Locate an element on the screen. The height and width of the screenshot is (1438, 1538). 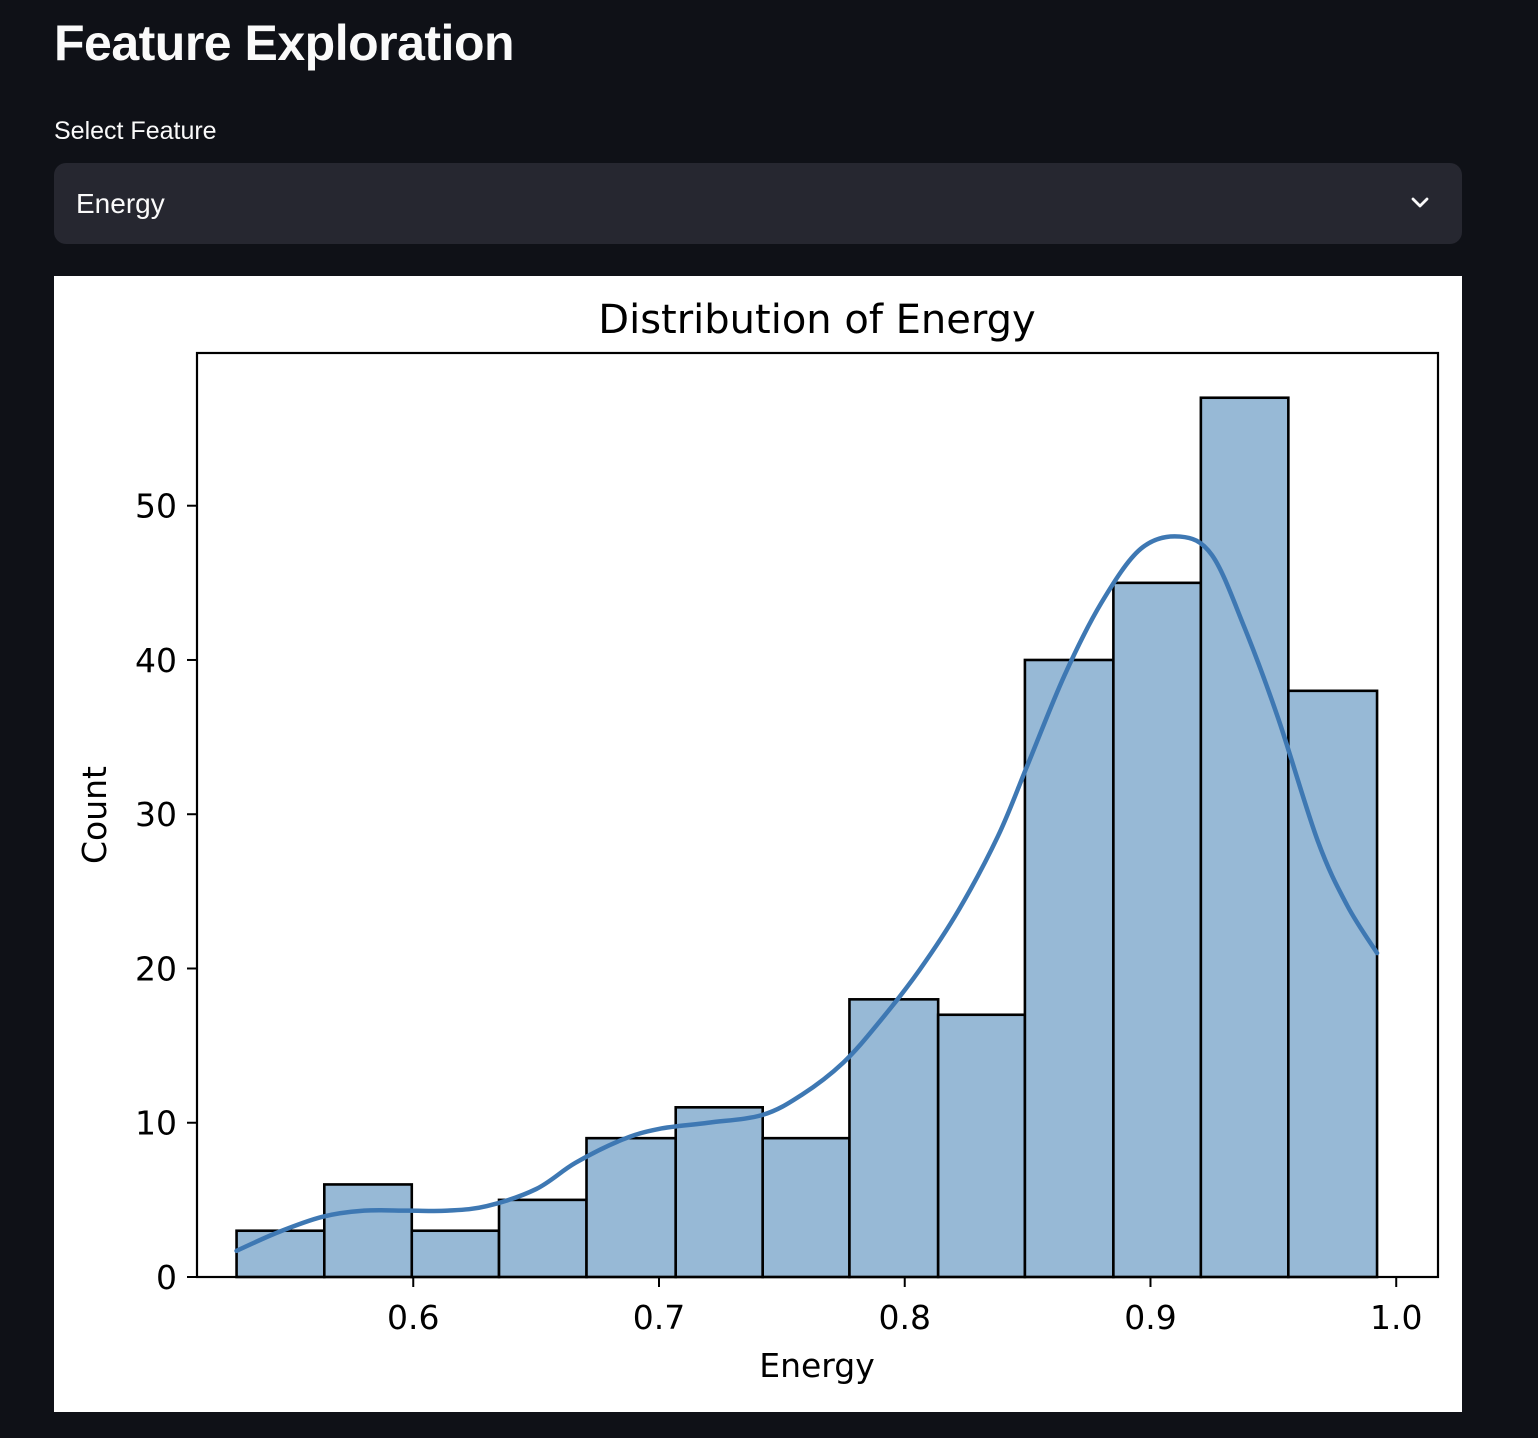
y-tick-label: 30 is located at coordinates (156, 814).